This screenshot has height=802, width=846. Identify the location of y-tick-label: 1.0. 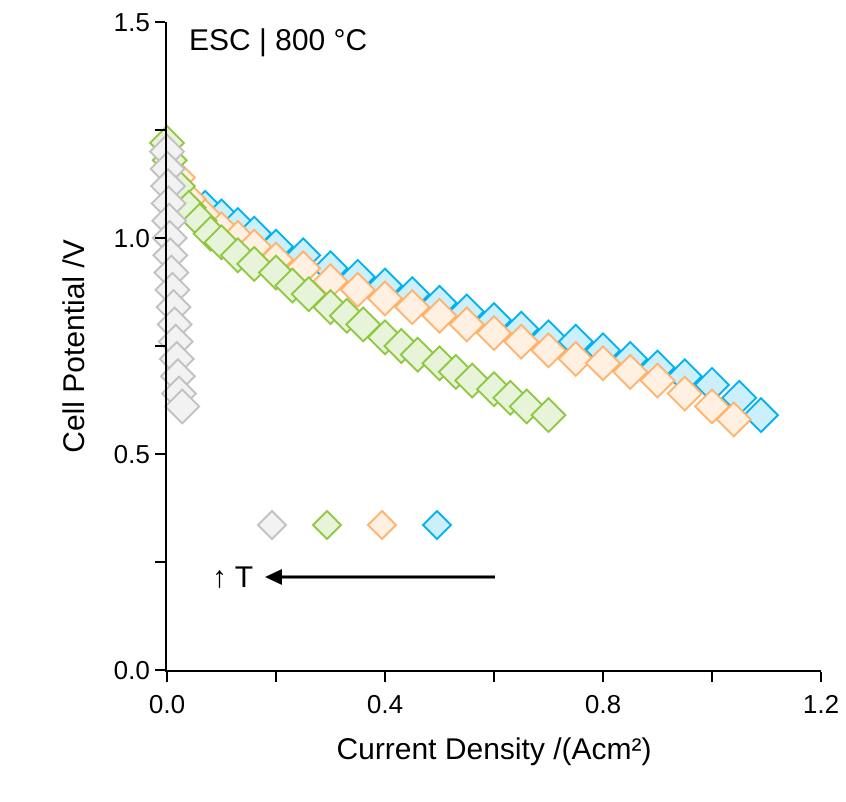
(132, 238).